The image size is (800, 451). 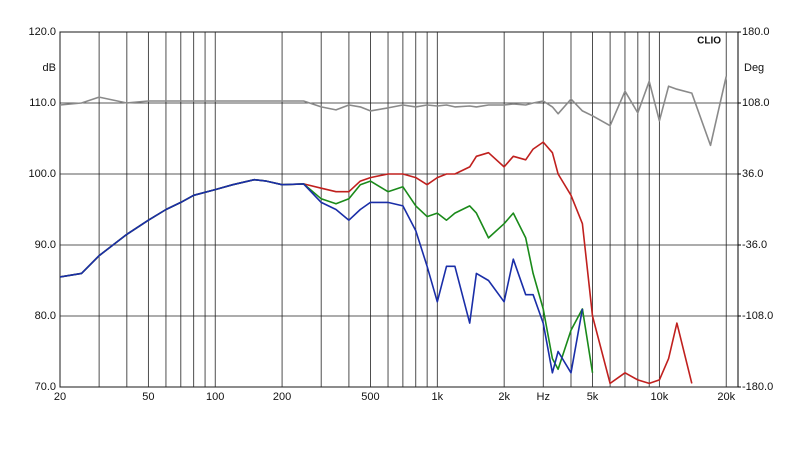 What do you see at coordinates (282, 397) in the screenshot?
I see `x-tick-label: 200` at bounding box center [282, 397].